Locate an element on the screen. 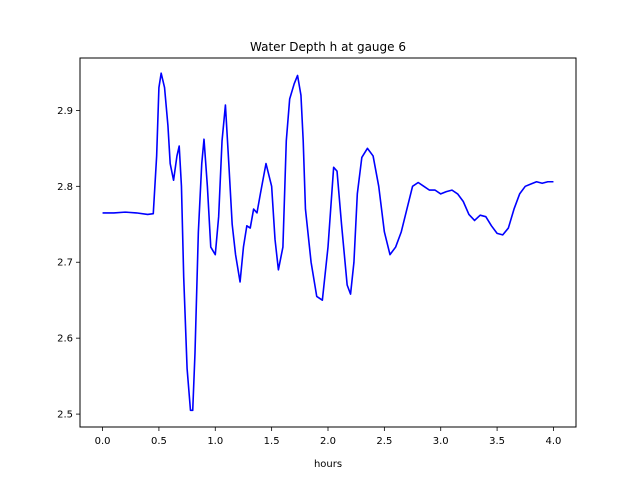 The width and height of the screenshot is (640, 480). chart-title: Water Depth h at gauge 6 is located at coordinates (328, 47).